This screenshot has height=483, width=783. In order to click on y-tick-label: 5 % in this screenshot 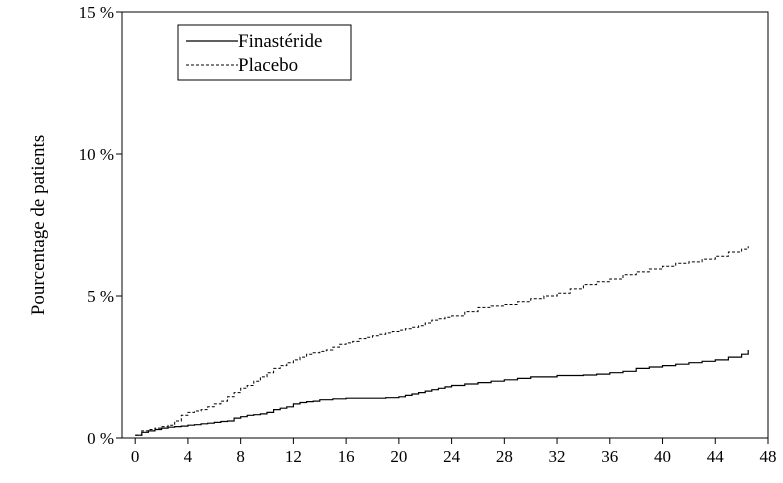, I will do `click(100, 296)`.